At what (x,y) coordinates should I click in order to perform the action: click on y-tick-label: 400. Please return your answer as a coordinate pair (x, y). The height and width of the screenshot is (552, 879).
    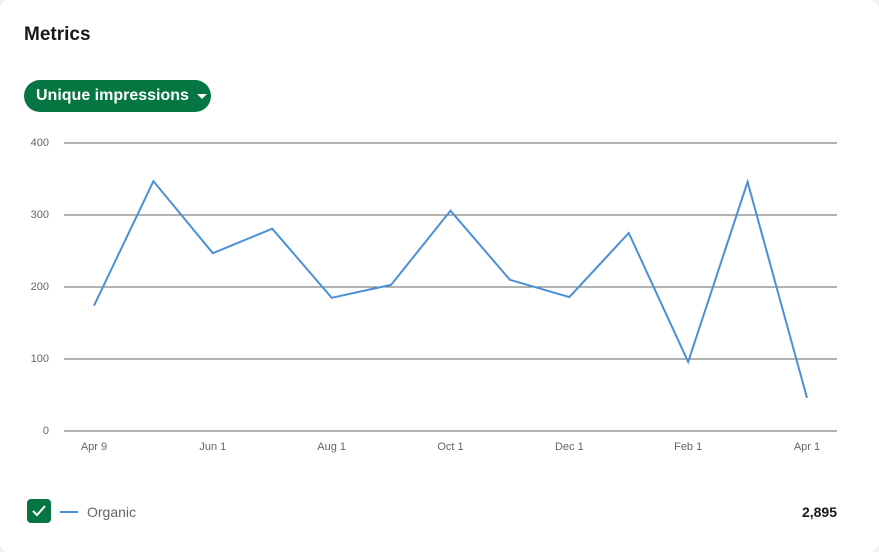
    Looking at the image, I should click on (40, 143).